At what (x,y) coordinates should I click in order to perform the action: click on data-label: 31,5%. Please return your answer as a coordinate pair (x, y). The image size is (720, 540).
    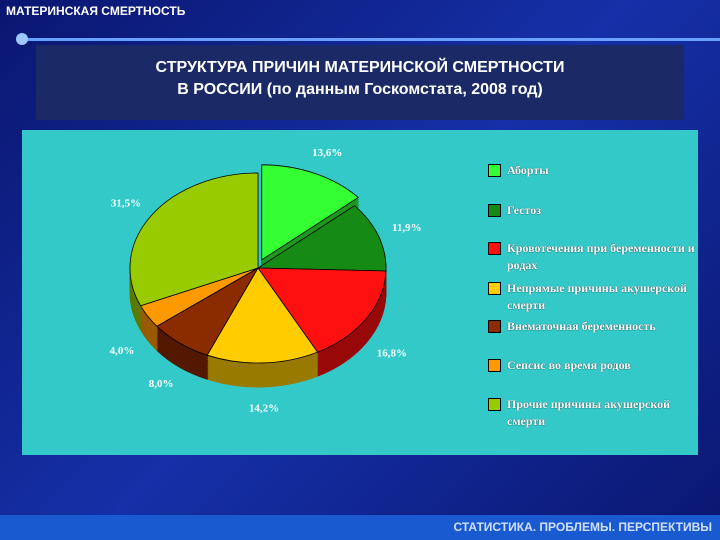
    Looking at the image, I should click on (126, 203).